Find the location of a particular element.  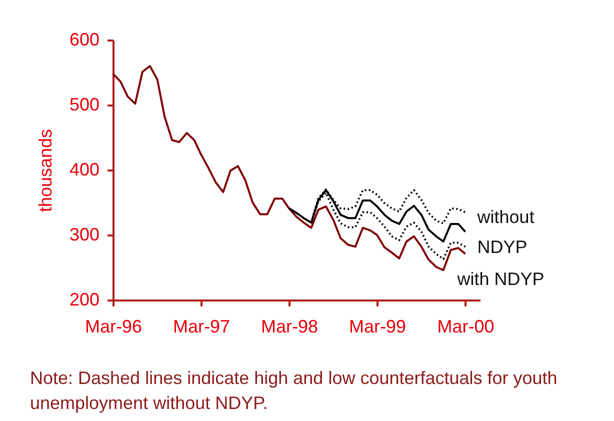

y-tick-label: 500 is located at coordinates (84, 104).